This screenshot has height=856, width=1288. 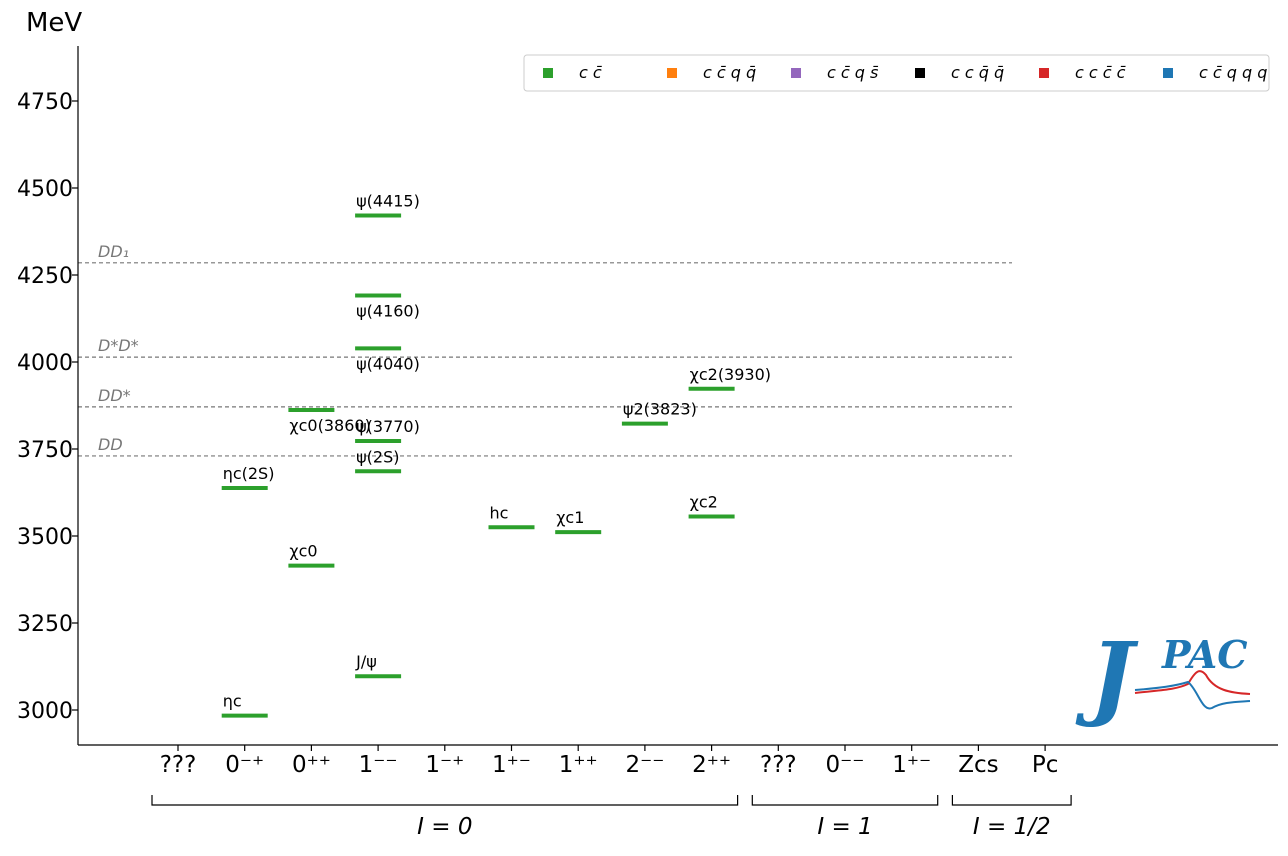 I want to click on x-tick-label: 1⁻⁻, so click(x=378, y=765).